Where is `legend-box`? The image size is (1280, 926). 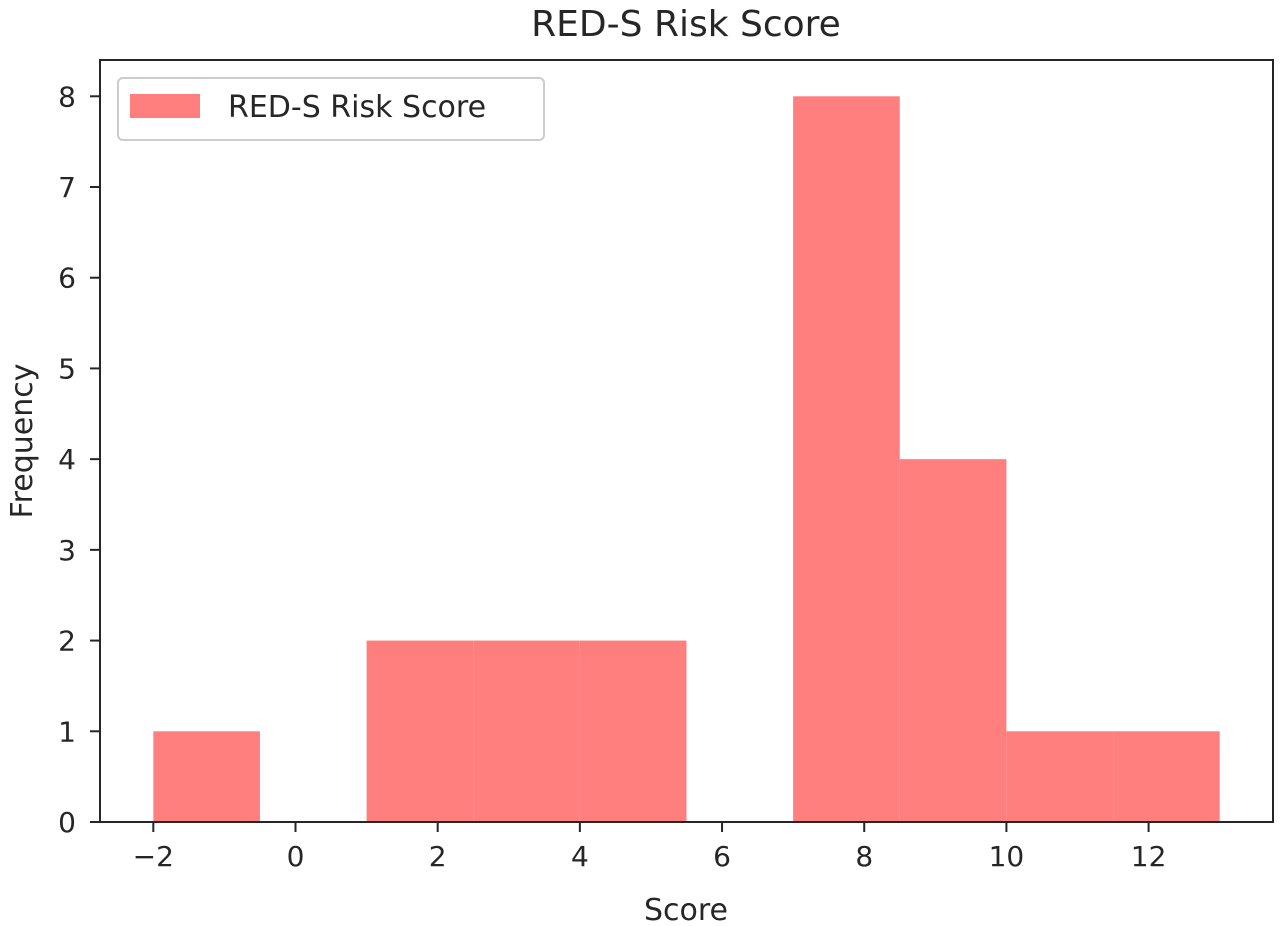
legend-box is located at coordinates (331, 109).